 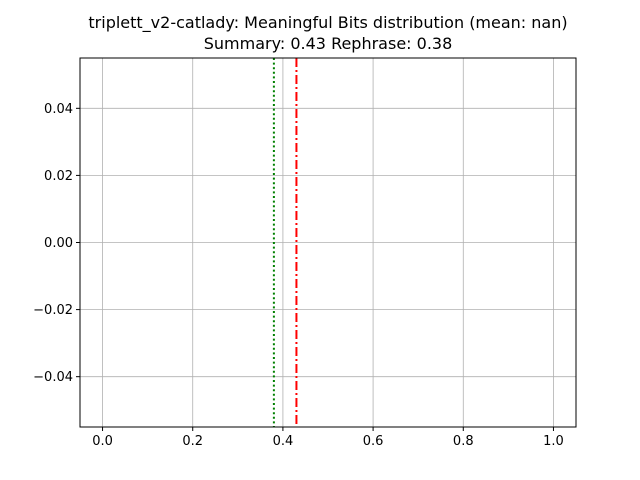 I want to click on x-tick-label: 0.4, so click(x=283, y=441).